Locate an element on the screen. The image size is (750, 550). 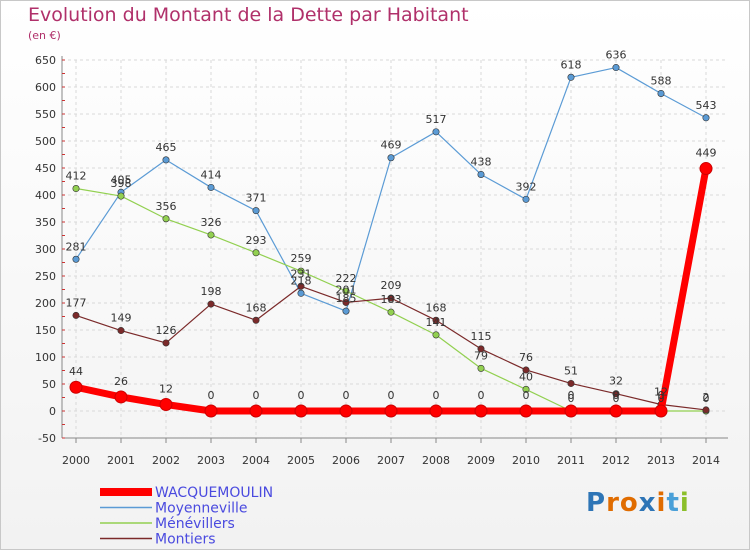
data-label: 469 is located at coordinates (391, 145).